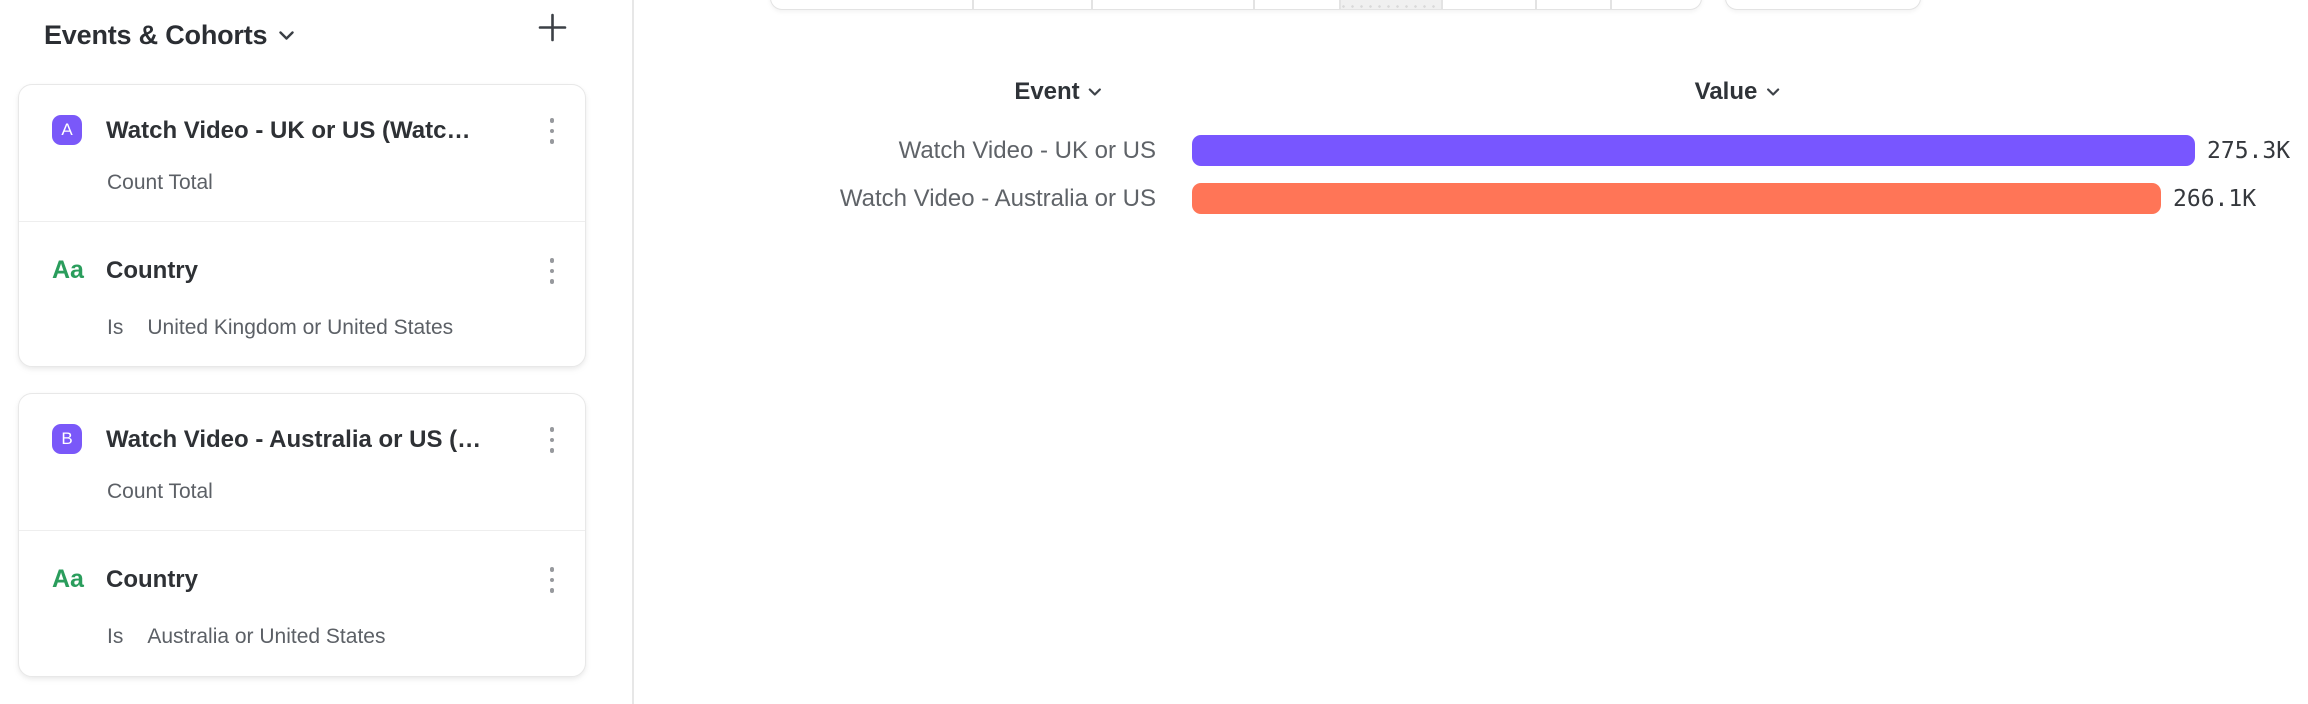 This screenshot has width=2308, height=704. I want to click on panel-title-dropdown: Events & Cohorts, so click(169, 35).